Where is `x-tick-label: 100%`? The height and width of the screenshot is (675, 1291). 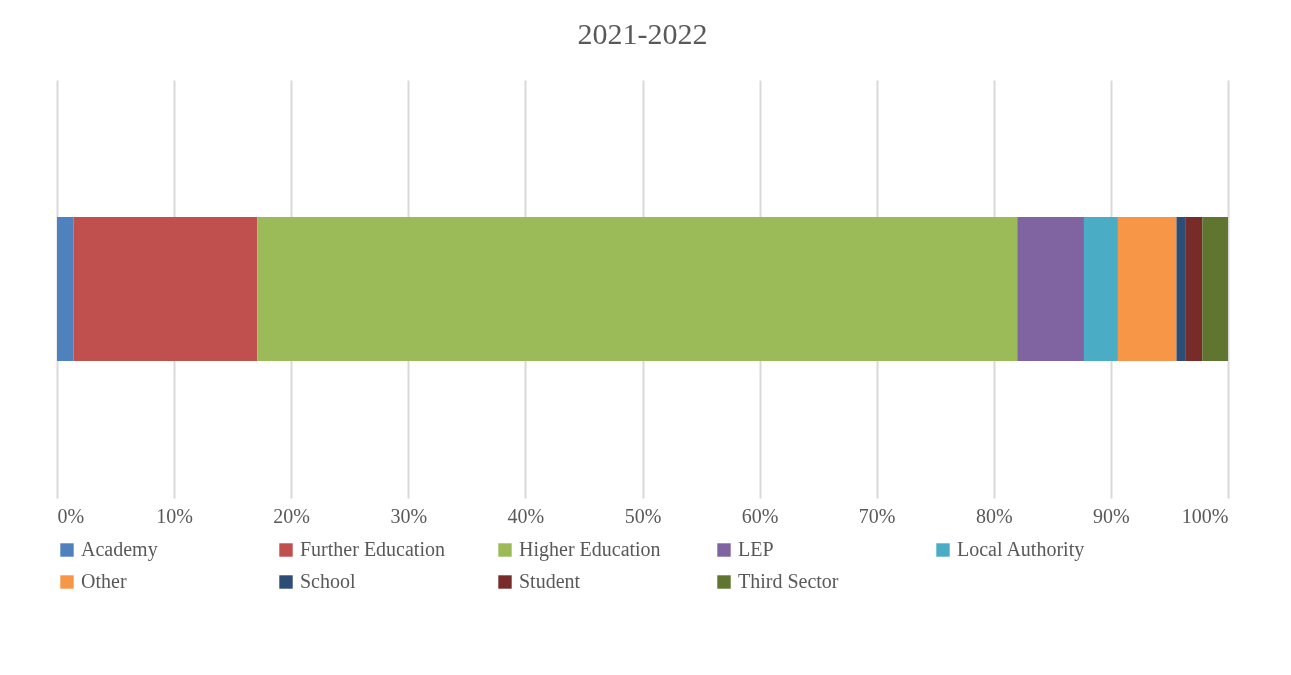 x-tick-label: 100% is located at coordinates (1205, 515).